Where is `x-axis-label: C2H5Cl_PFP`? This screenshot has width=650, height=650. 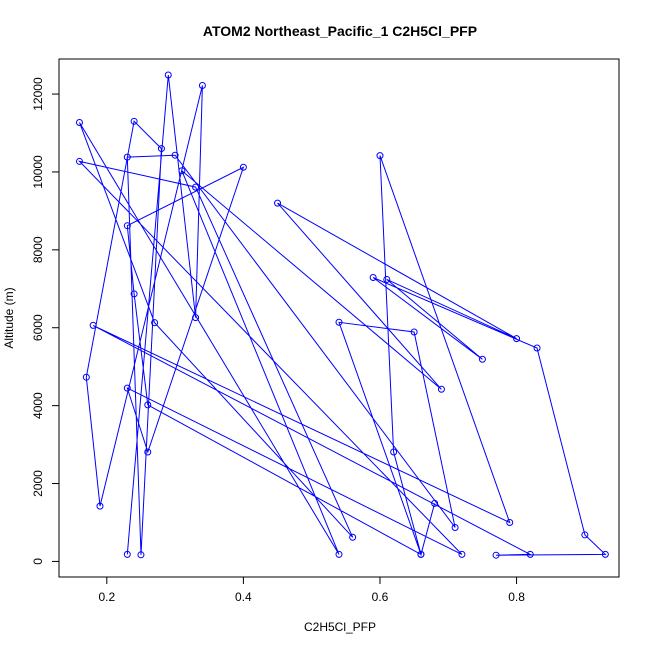
x-axis-label: C2H5Cl_PFP is located at coordinates (340, 627).